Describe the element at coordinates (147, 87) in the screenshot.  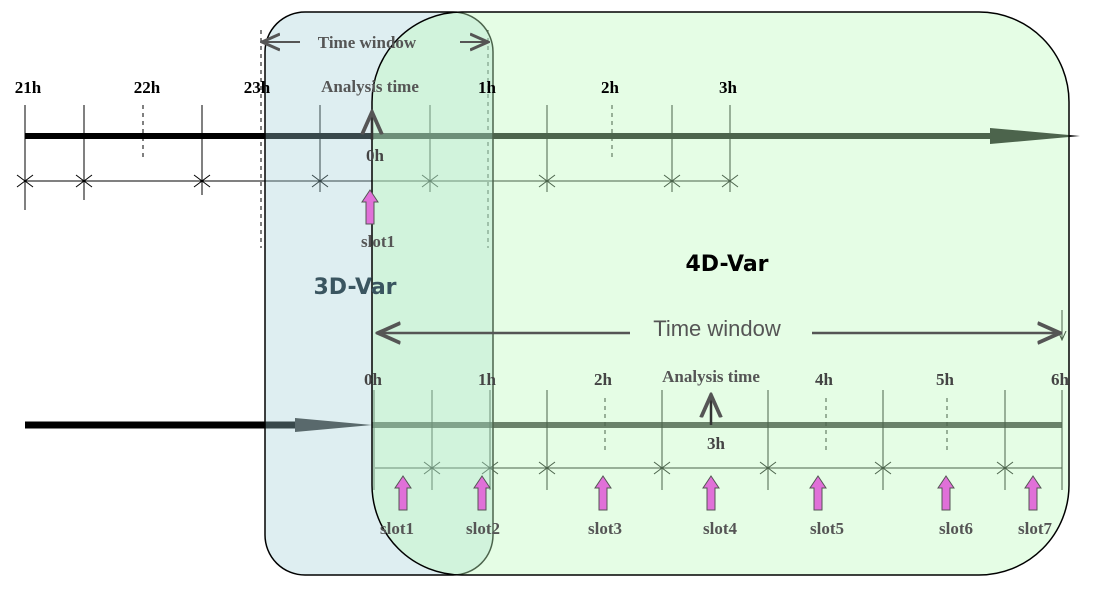
I see `hour-label: 22h` at that location.